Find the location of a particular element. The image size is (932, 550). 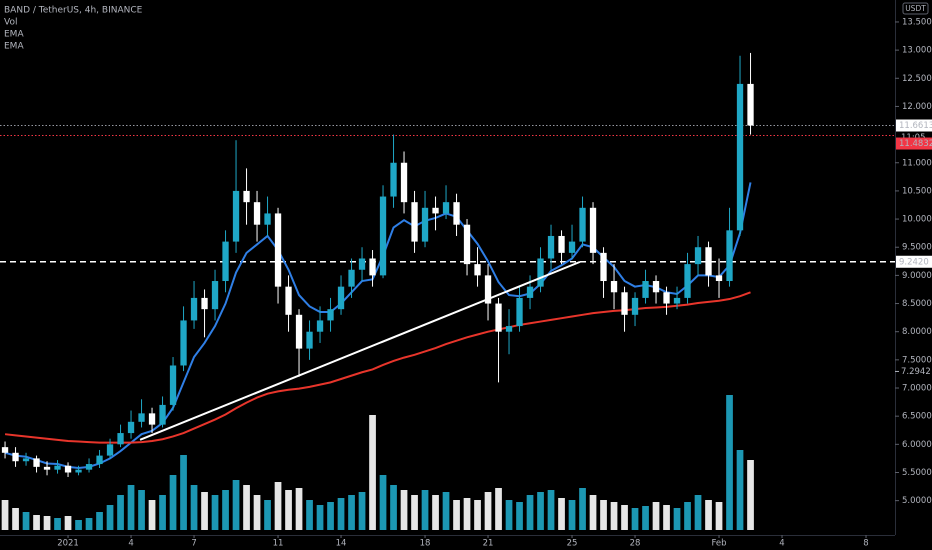

countdown-box is located at coordinates (914, 137).